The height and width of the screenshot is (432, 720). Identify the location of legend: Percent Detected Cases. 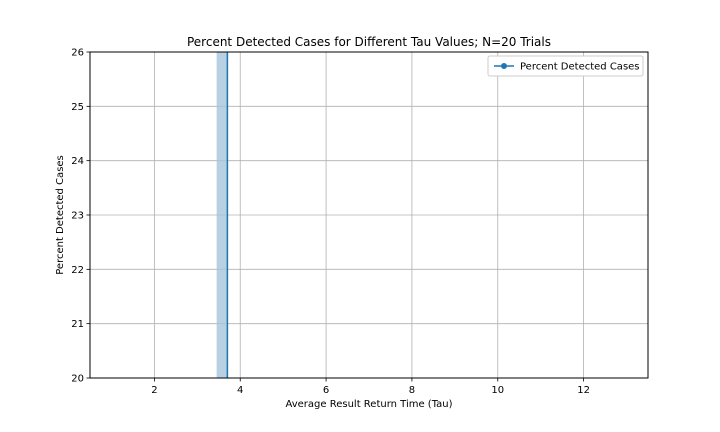
(565, 66).